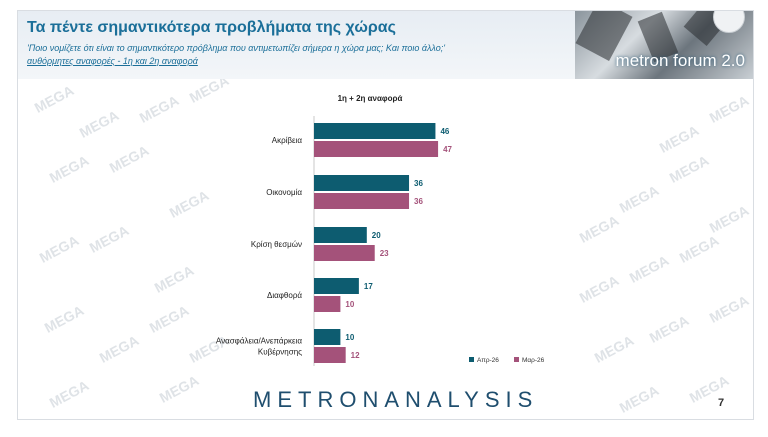  Describe the element at coordinates (287, 140) in the screenshot. I see `category-label: Ακρίβεια` at that location.